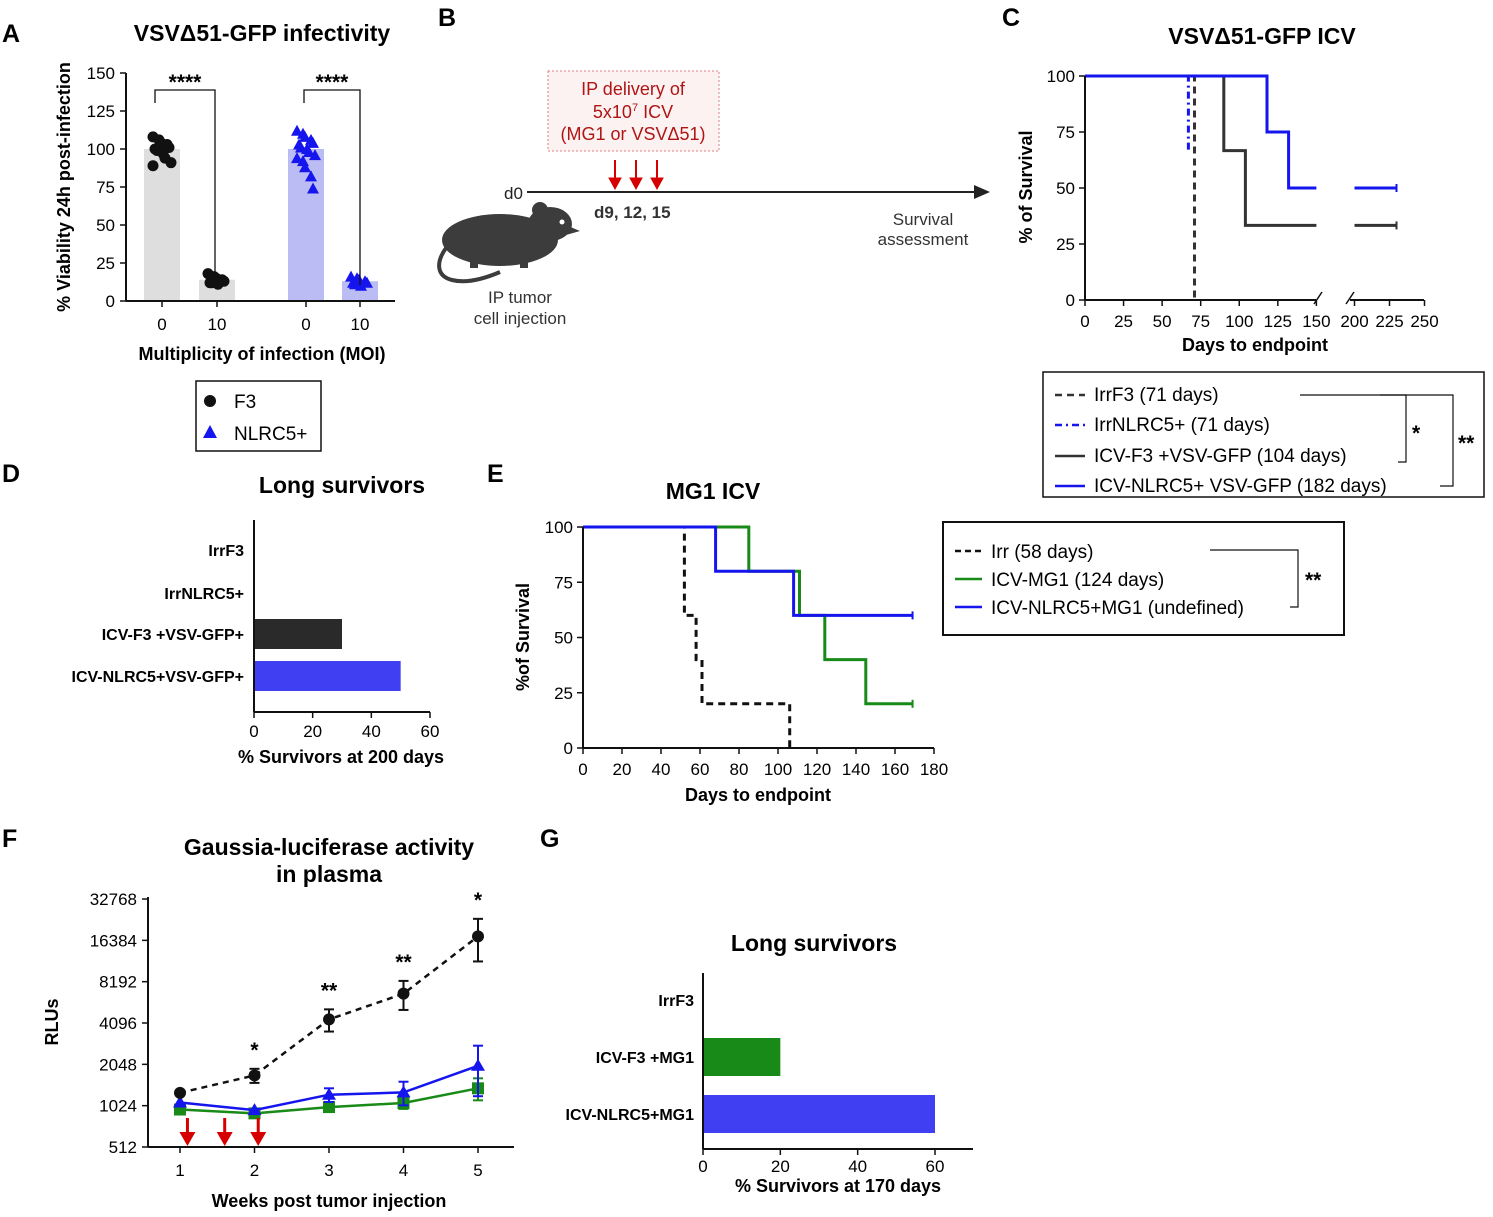  What do you see at coordinates (982, 192) in the screenshot?
I see `timeline-arrowhead-icon` at bounding box center [982, 192].